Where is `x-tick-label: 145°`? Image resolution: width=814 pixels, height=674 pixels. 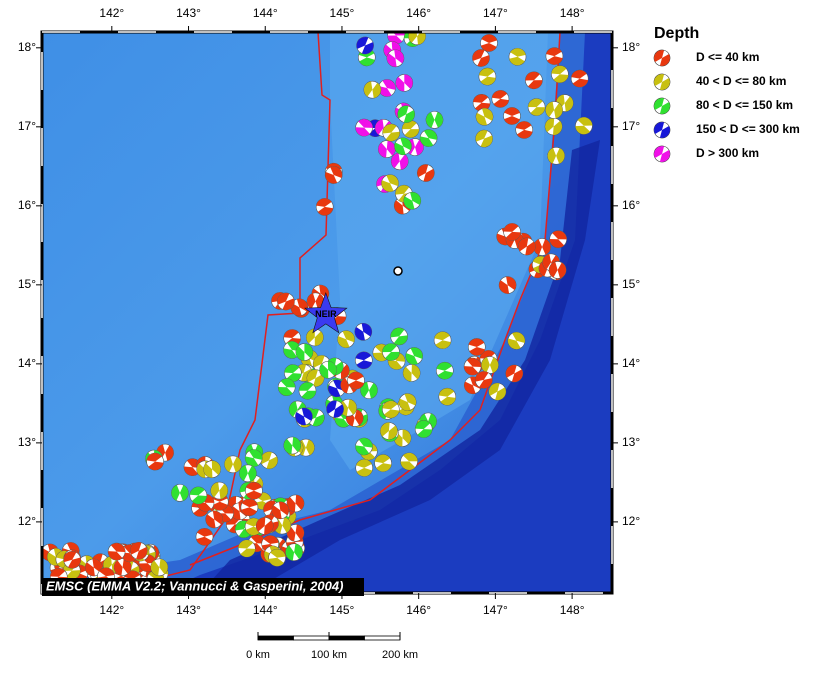 x-tick-label: 145° is located at coordinates (342, 610).